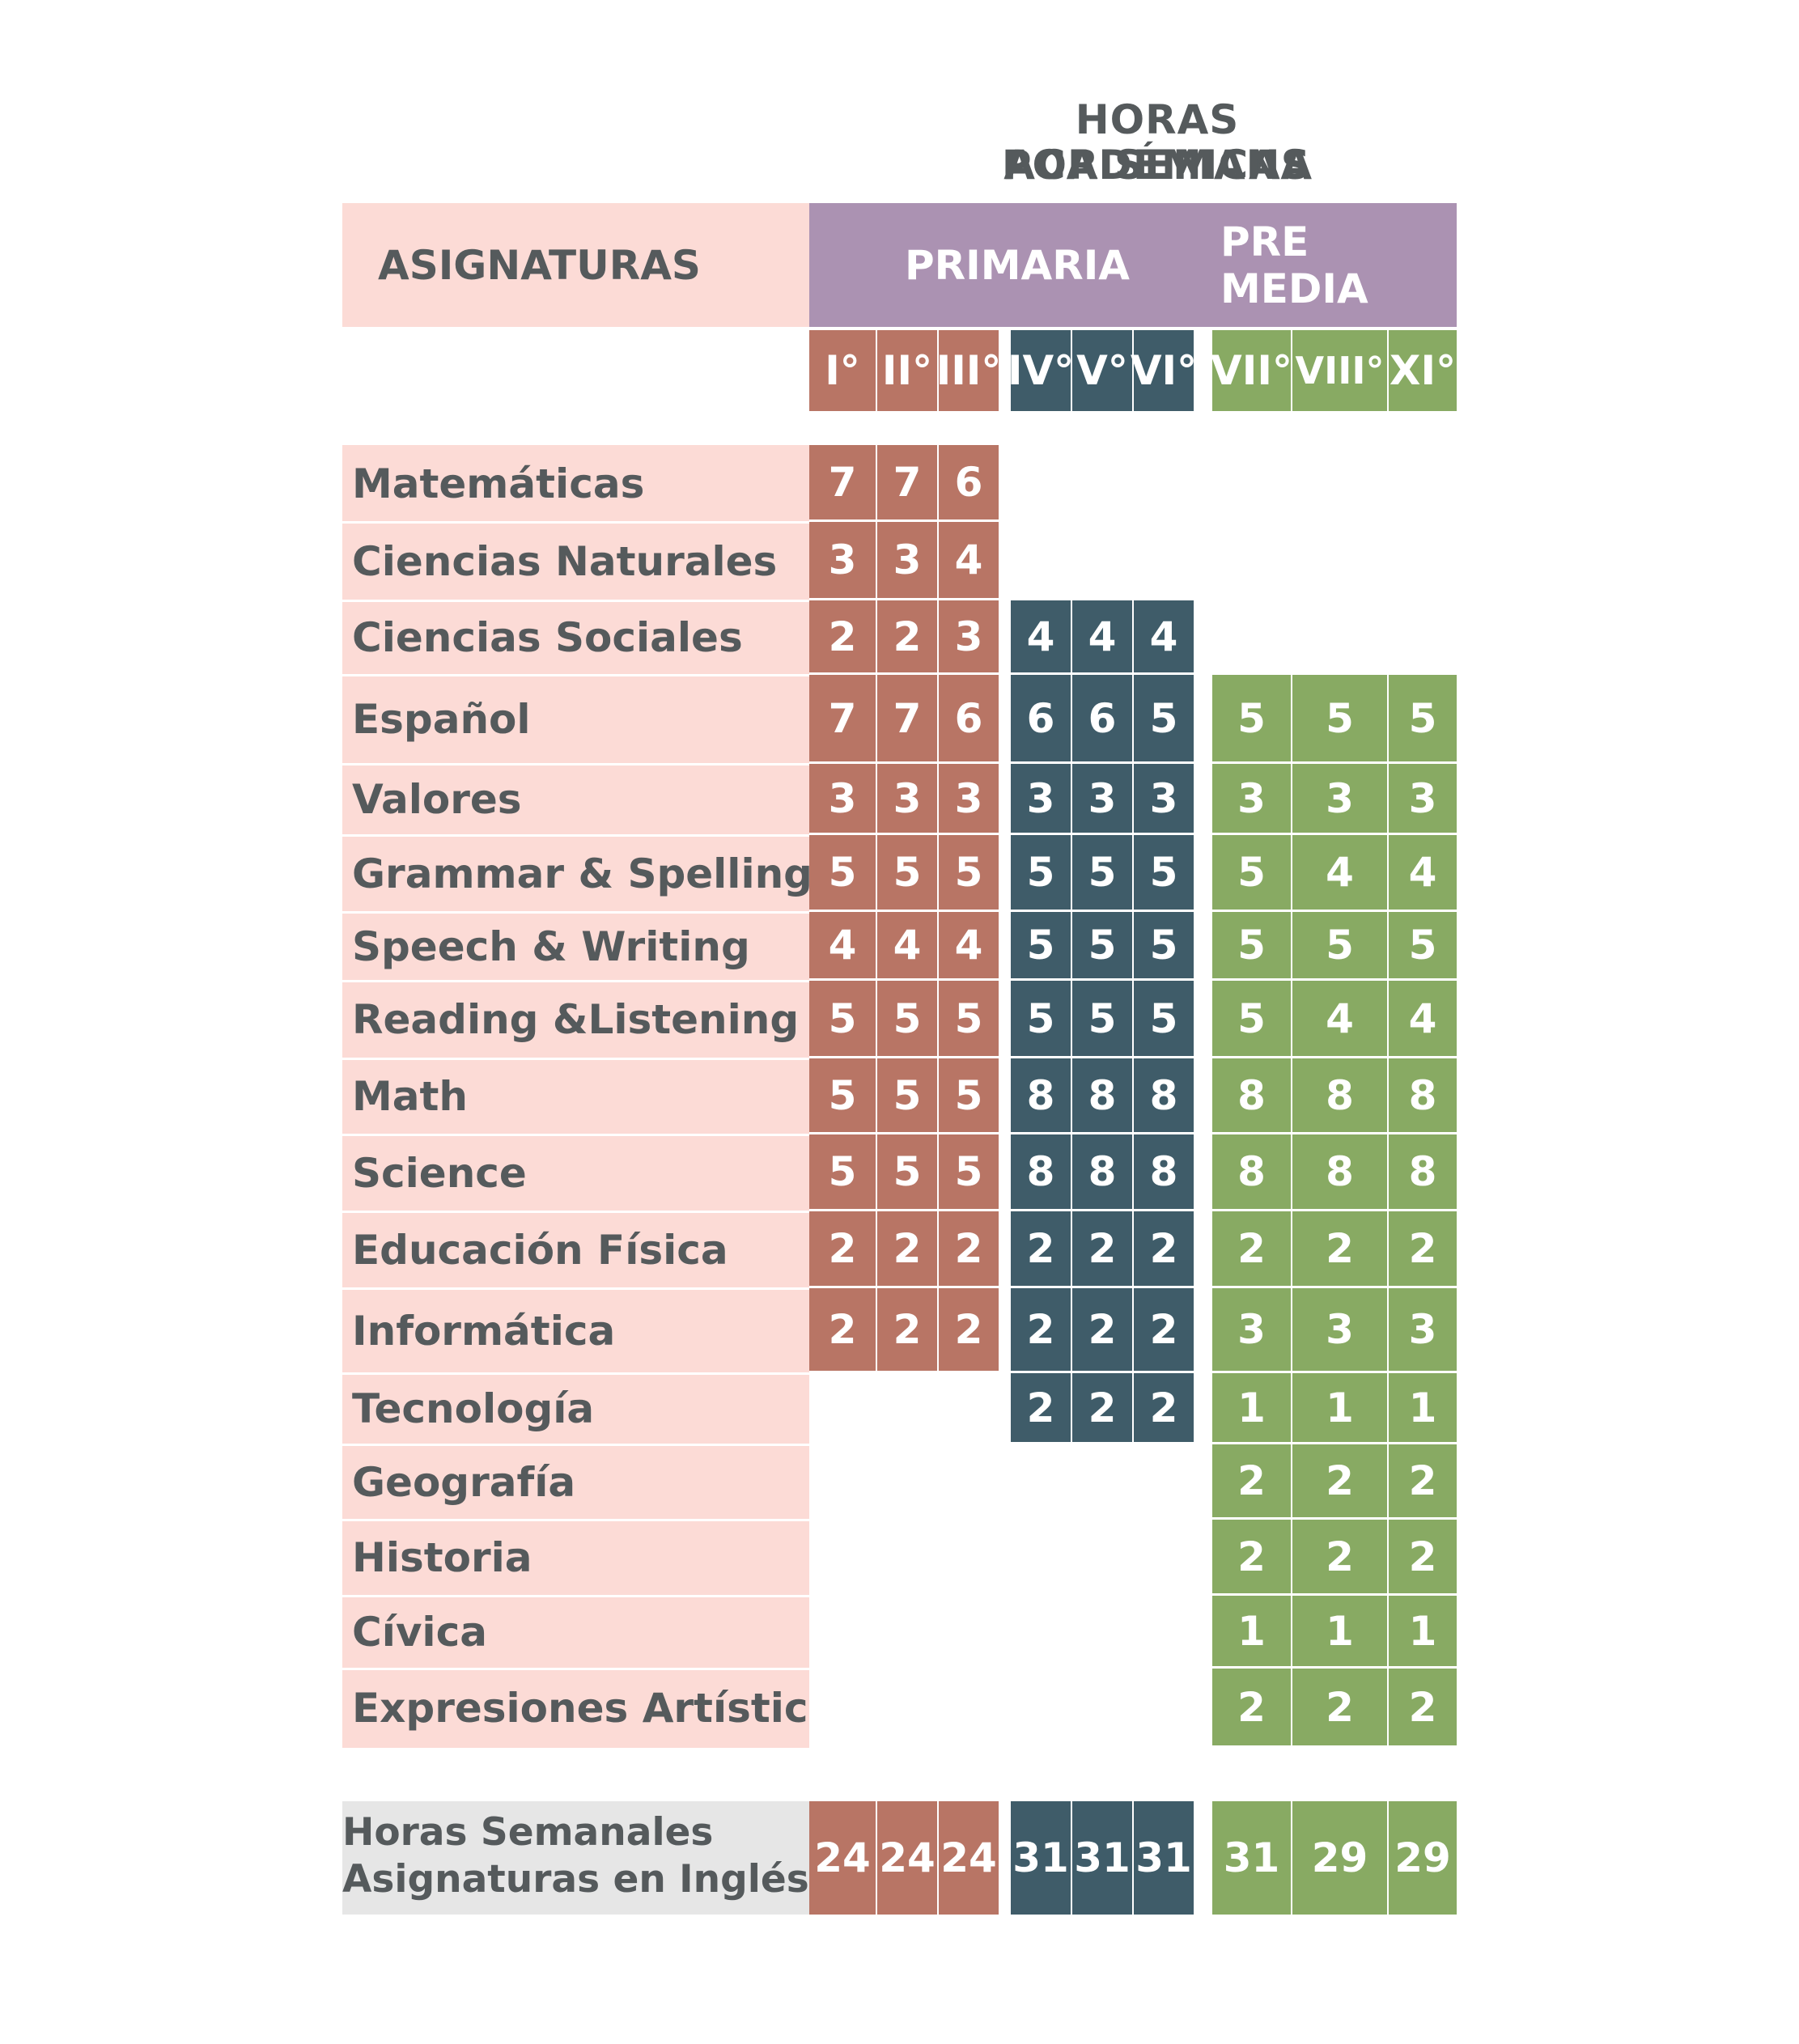  What do you see at coordinates (575, 1096) in the screenshot?
I see `subject-label: Math` at bounding box center [575, 1096].